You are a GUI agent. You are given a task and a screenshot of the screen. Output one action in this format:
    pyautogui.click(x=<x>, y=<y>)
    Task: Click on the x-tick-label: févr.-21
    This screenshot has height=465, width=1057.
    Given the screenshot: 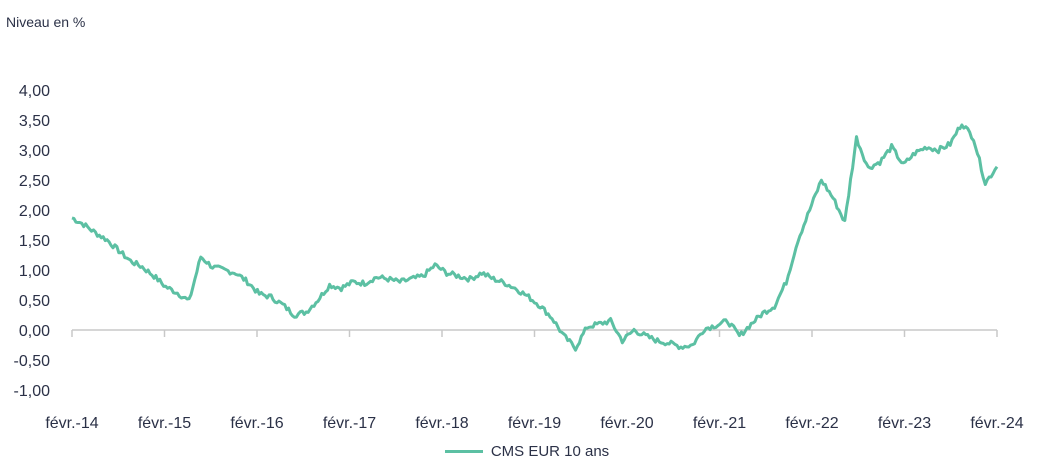 What is the action you would take?
    pyautogui.click(x=719, y=423)
    